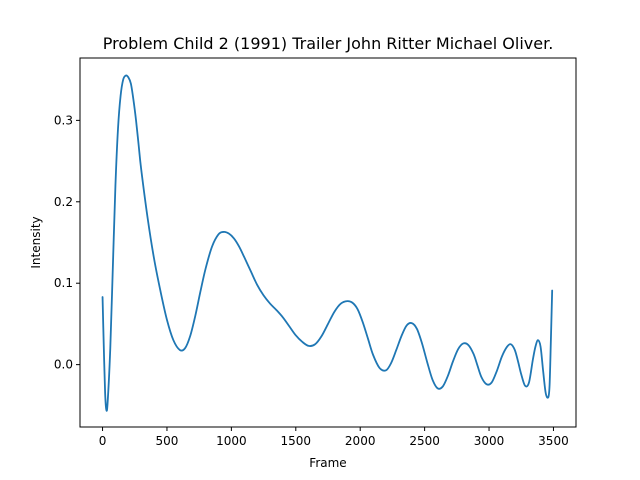  Describe the element at coordinates (553, 441) in the screenshot. I see `x-tick-label: 3500` at that location.